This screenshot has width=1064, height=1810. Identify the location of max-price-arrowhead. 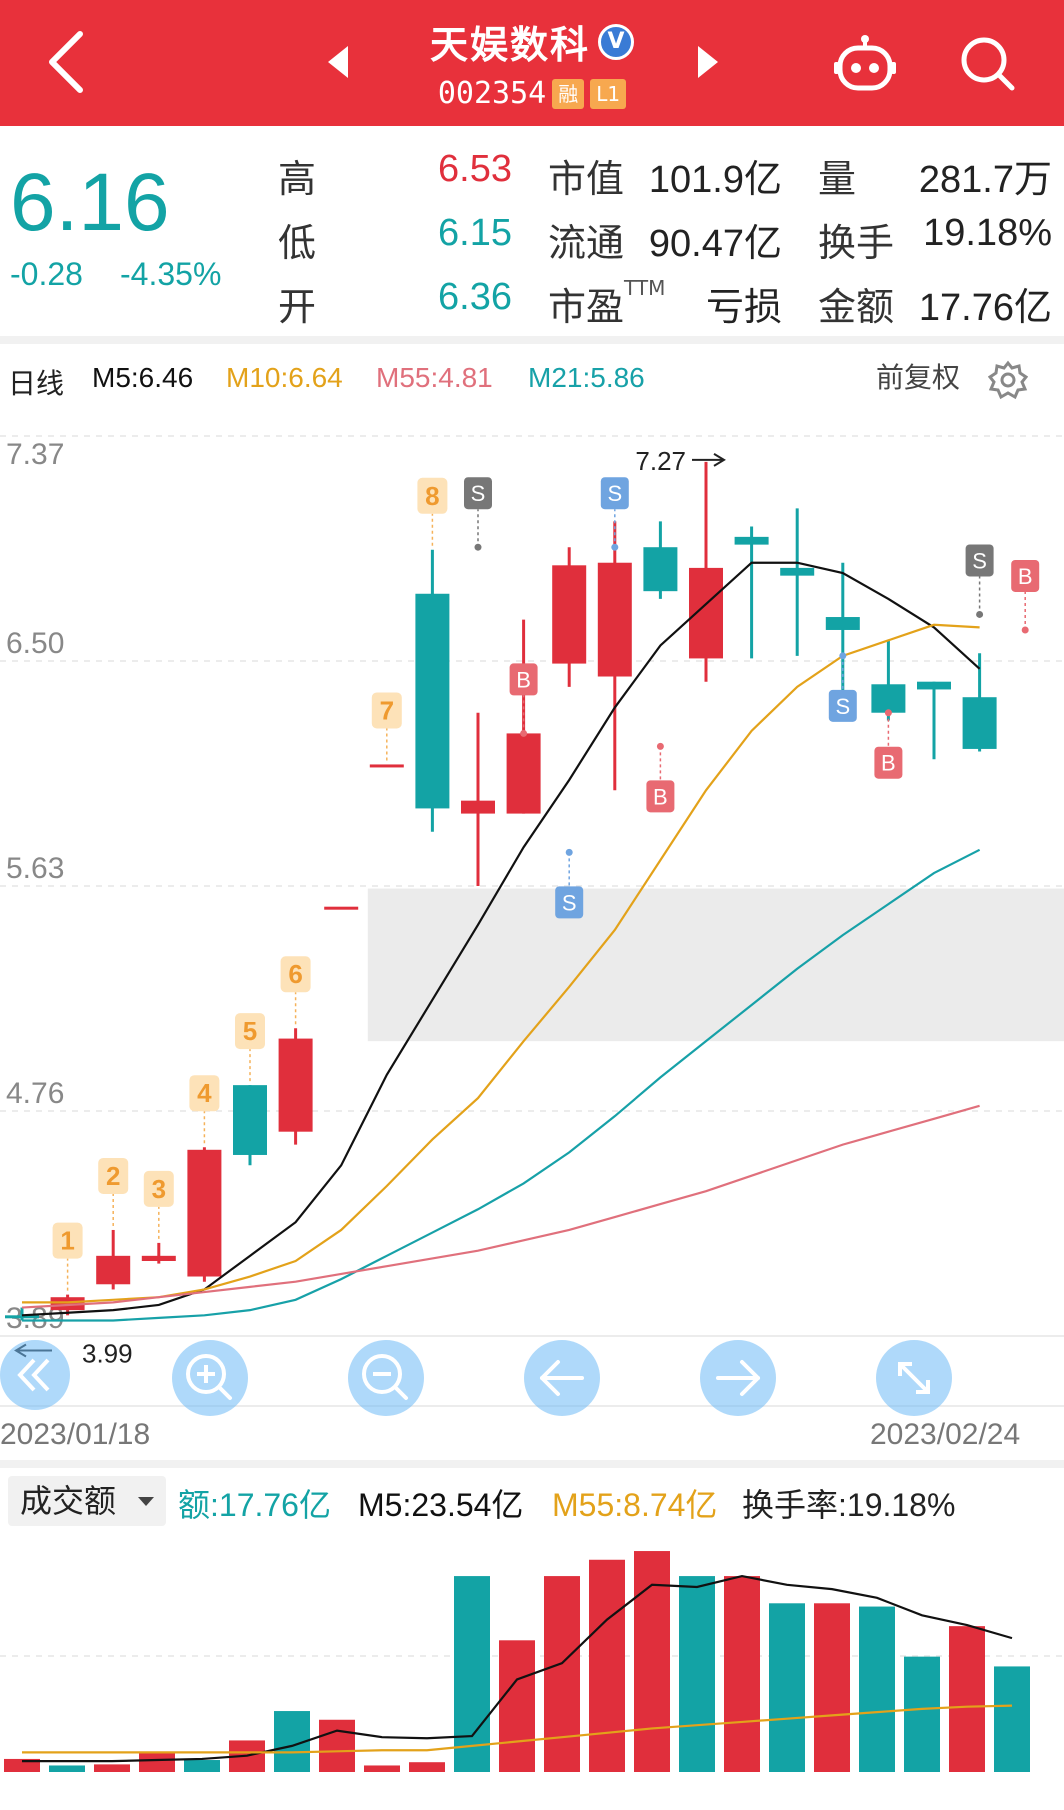
(719, 460).